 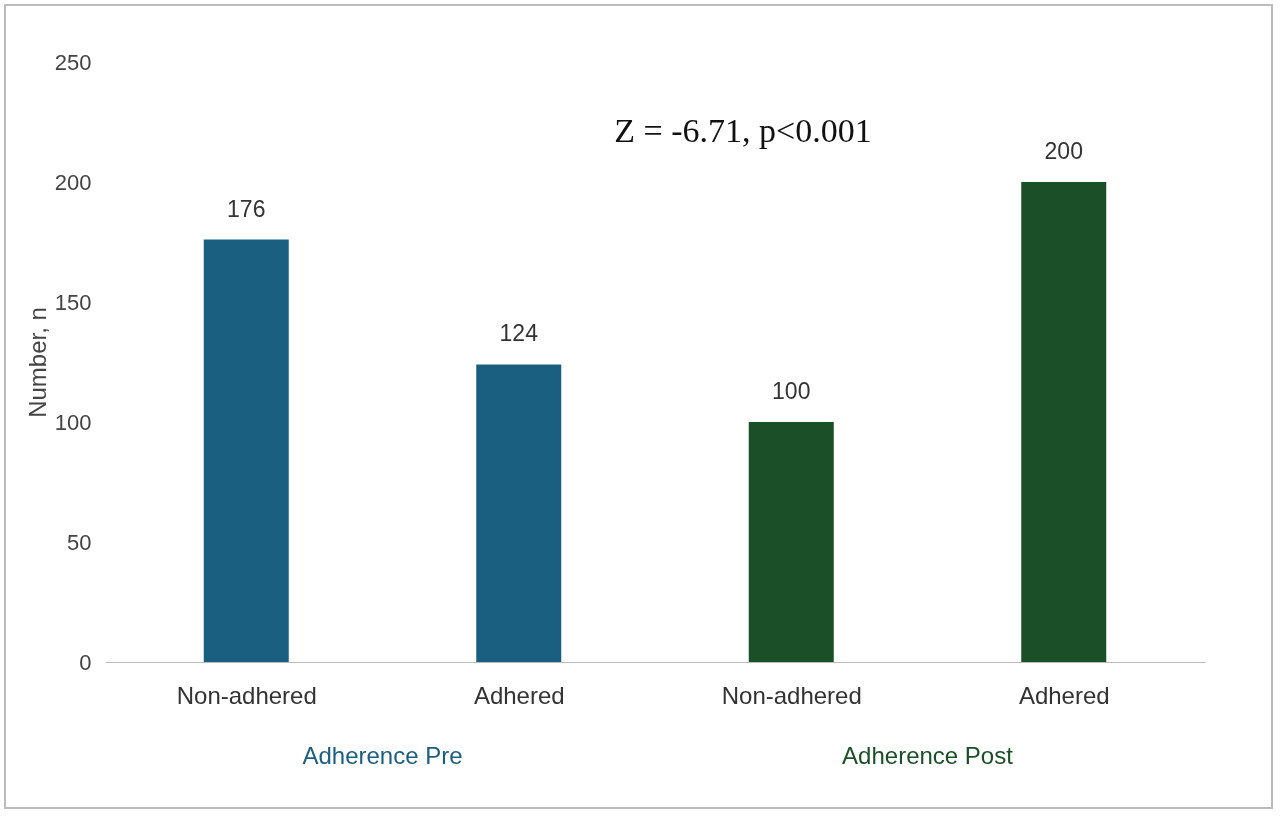 What do you see at coordinates (37, 362) in the screenshot?
I see `y-axis-title: Number, n` at bounding box center [37, 362].